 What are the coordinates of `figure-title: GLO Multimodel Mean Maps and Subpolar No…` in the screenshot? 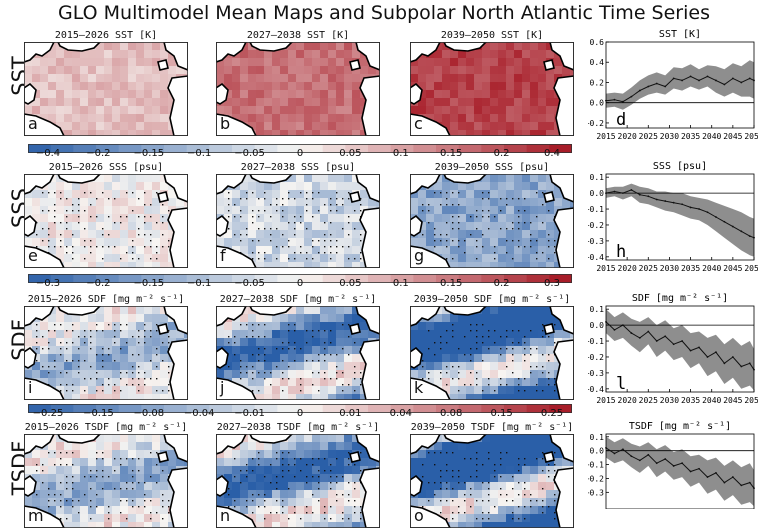 It's located at (384, 13).